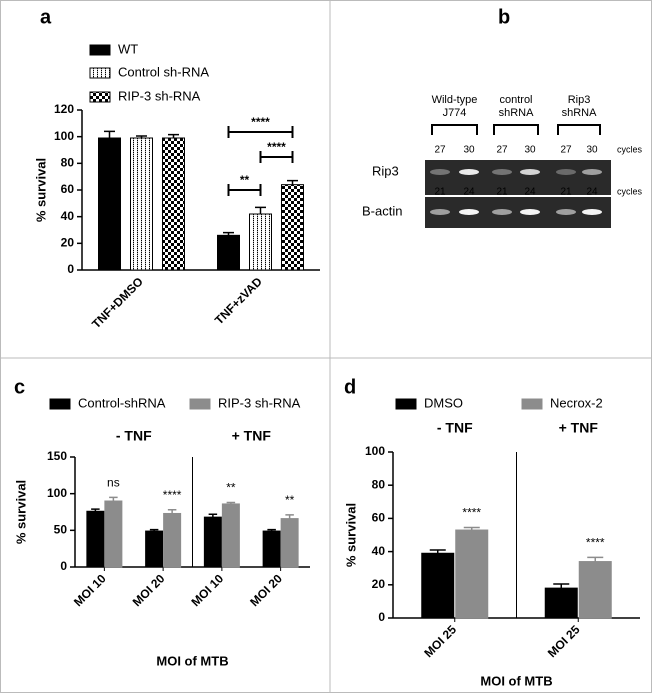 The width and height of the screenshot is (652, 698). Describe the element at coordinates (64, 109) in the screenshot. I see `y-tick-label: 120` at that location.